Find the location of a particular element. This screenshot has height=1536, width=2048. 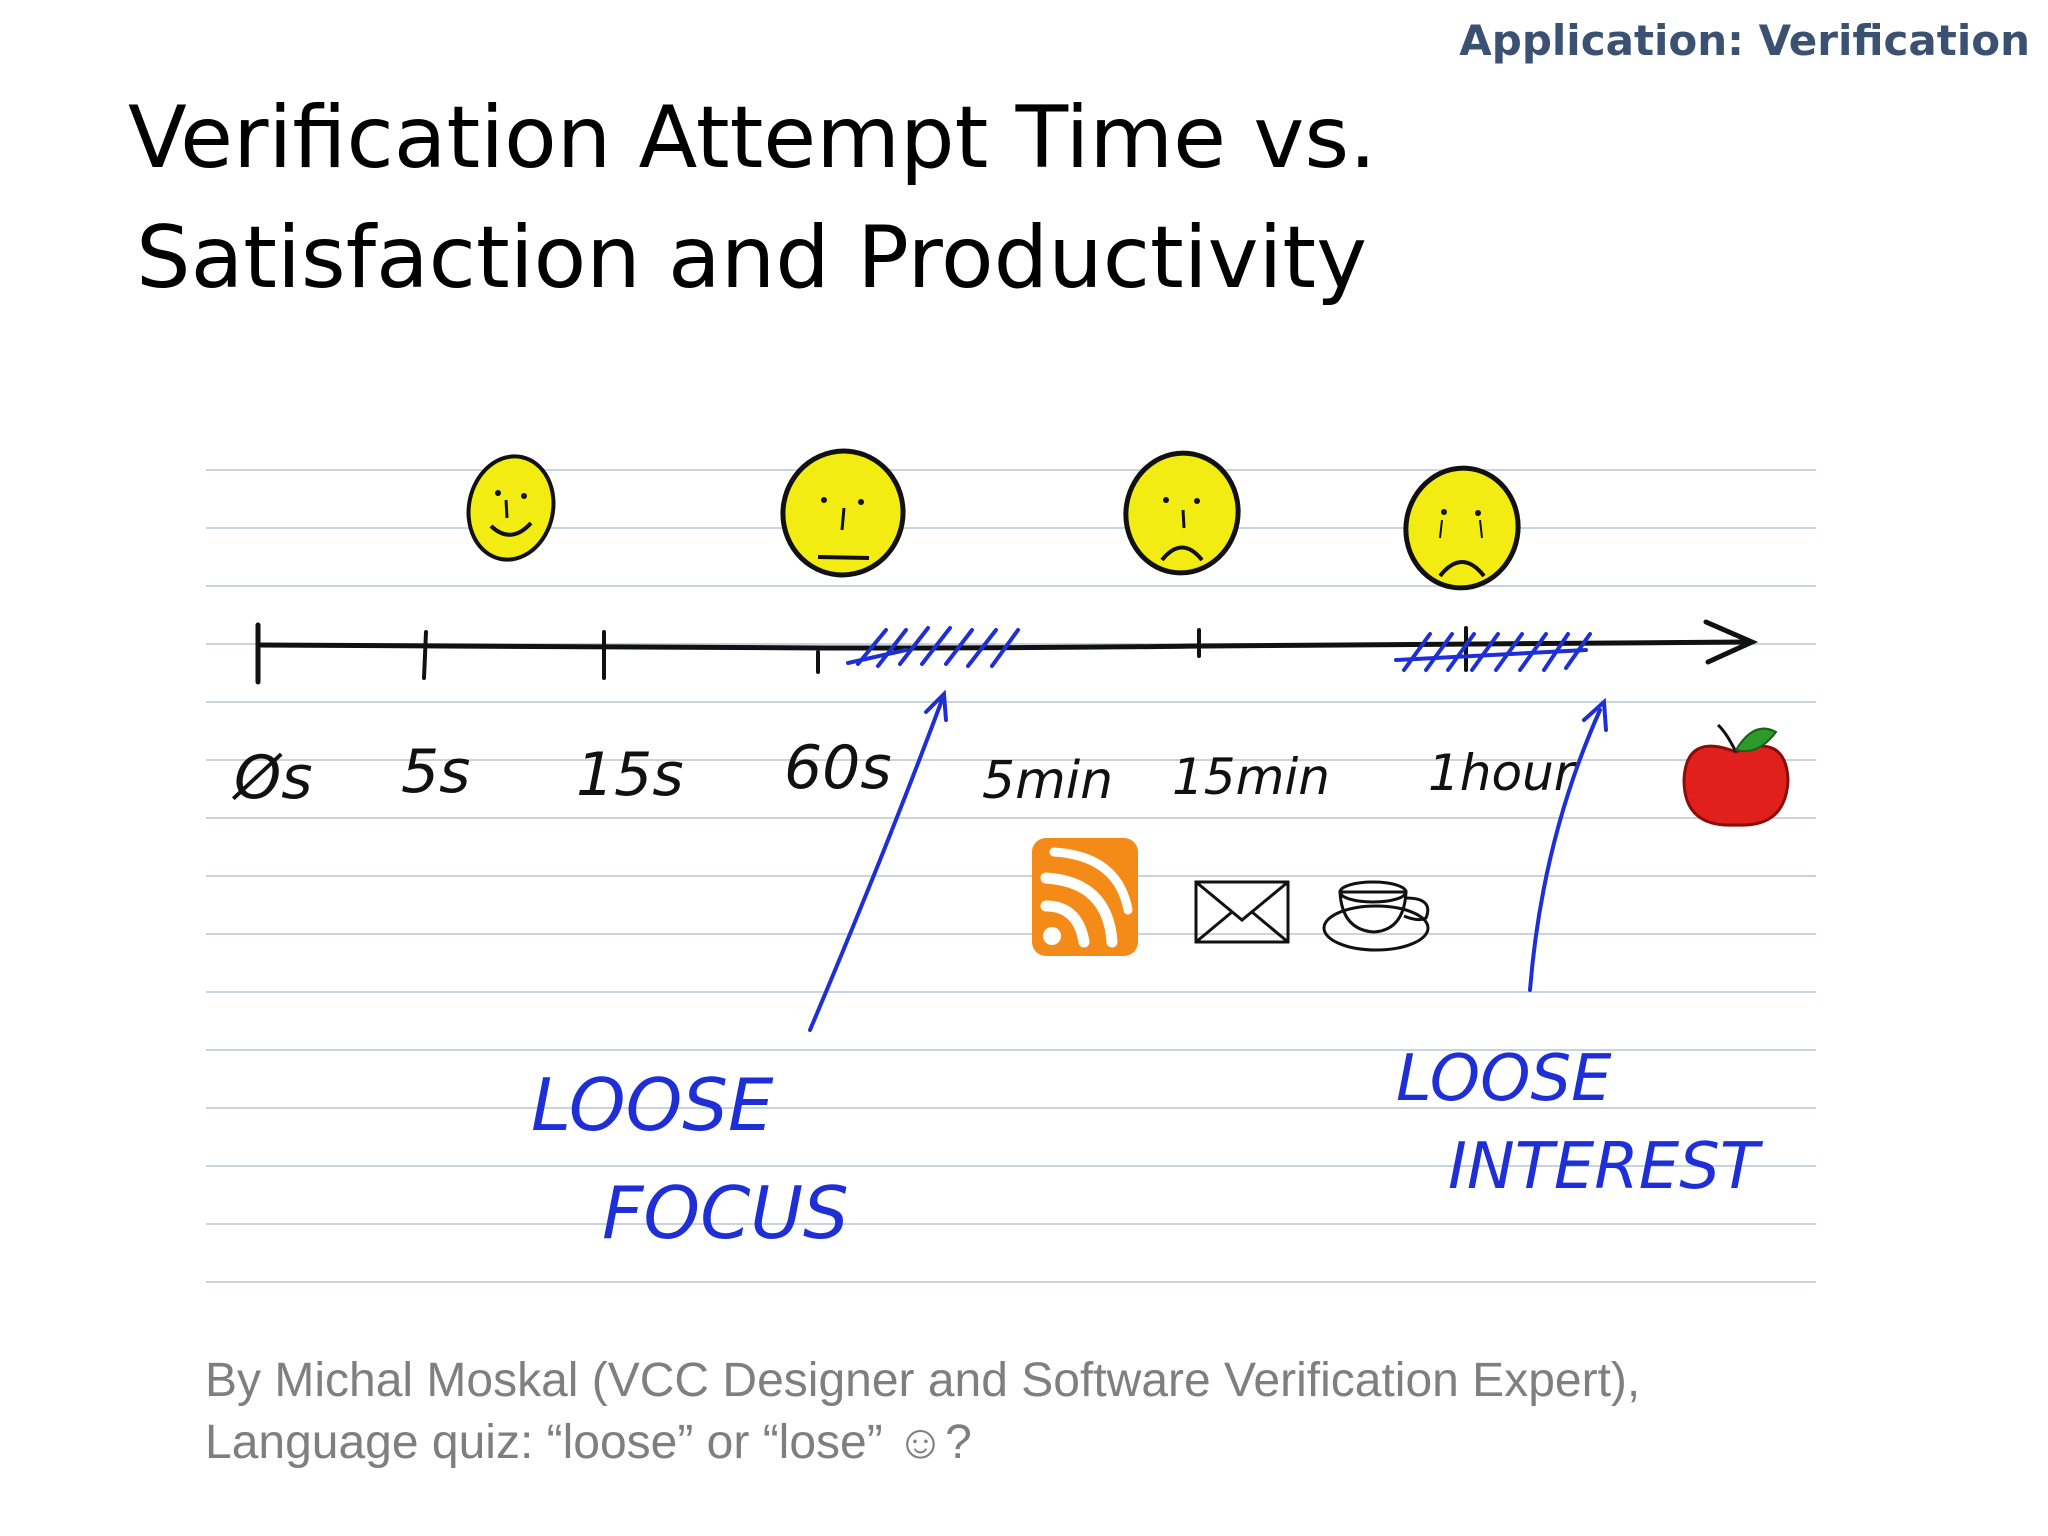

coffee-cup-icon is located at coordinates (1376, 916).